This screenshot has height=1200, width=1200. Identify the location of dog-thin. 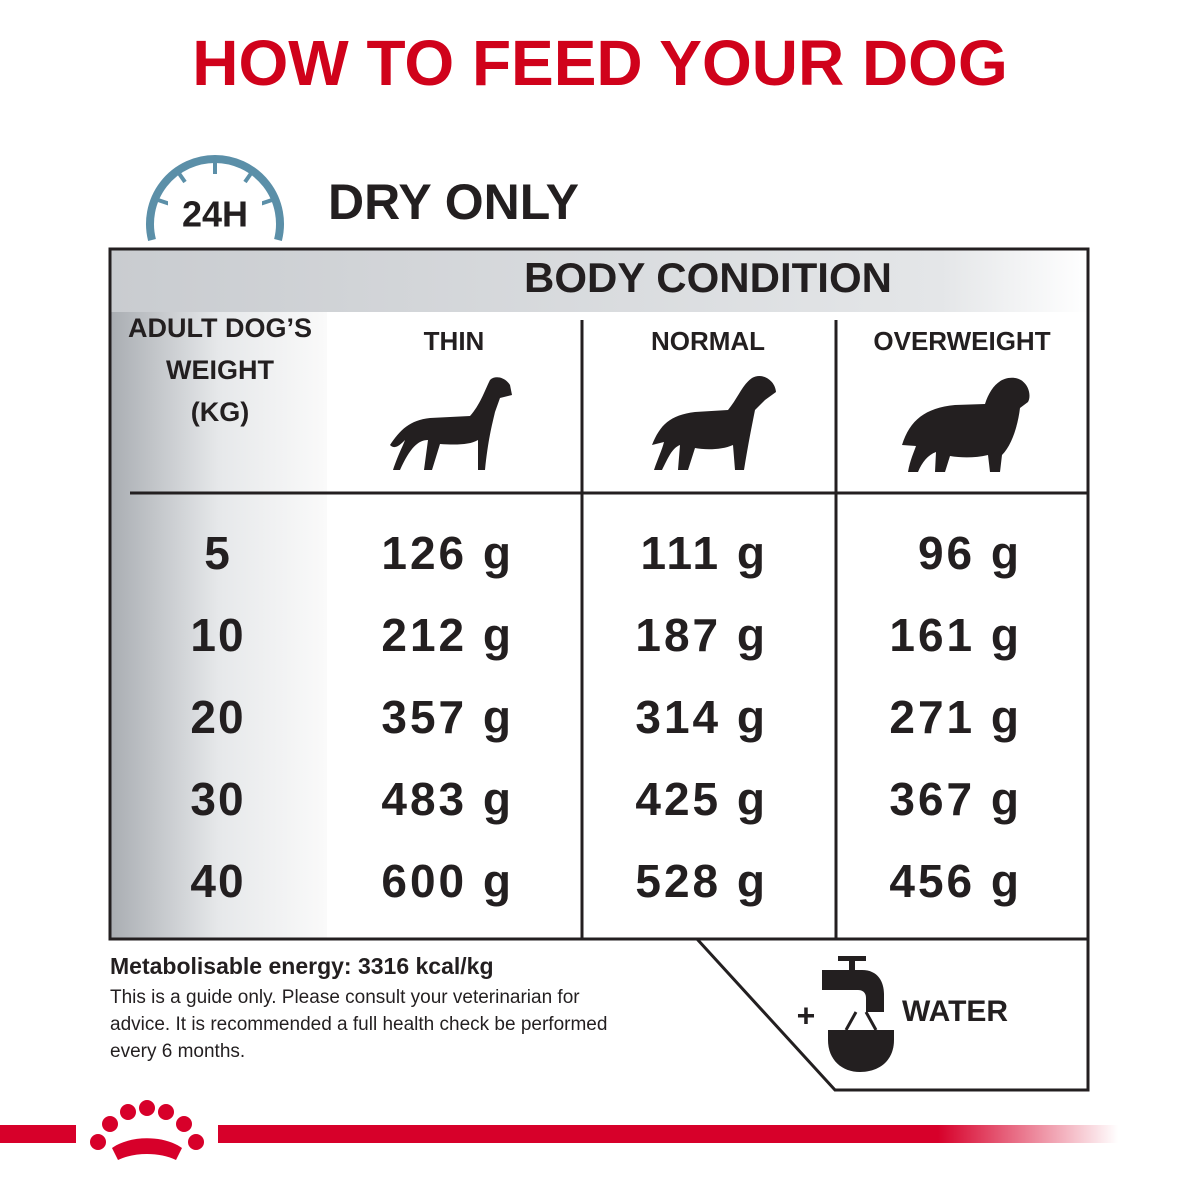
(451, 423).